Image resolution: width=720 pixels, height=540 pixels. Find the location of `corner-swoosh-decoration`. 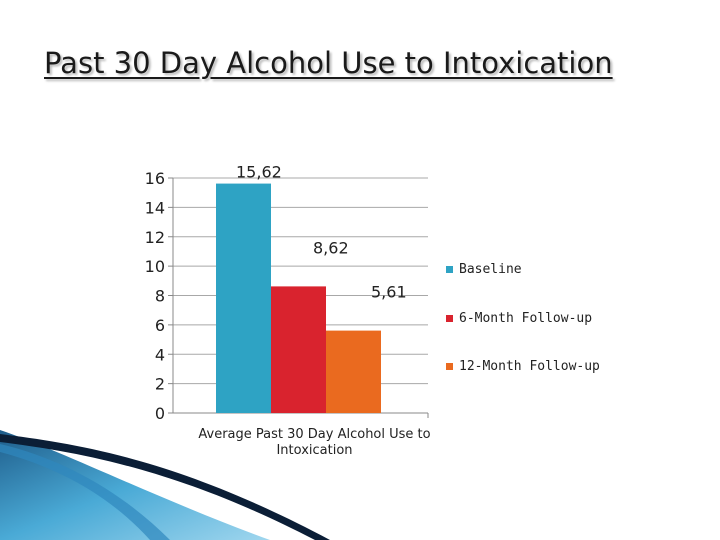

corner-swoosh-decoration is located at coordinates (165, 485).